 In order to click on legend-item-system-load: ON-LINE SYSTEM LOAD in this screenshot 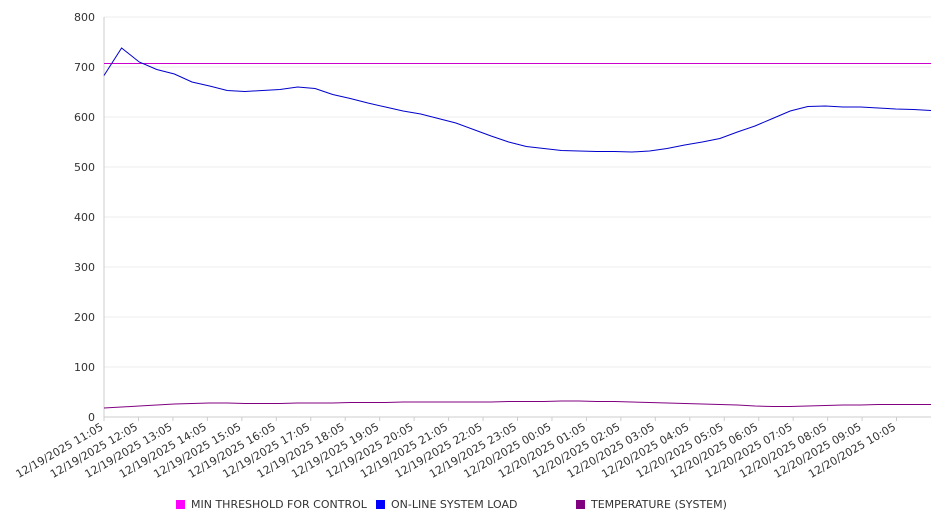, I will do `click(446, 504)`.